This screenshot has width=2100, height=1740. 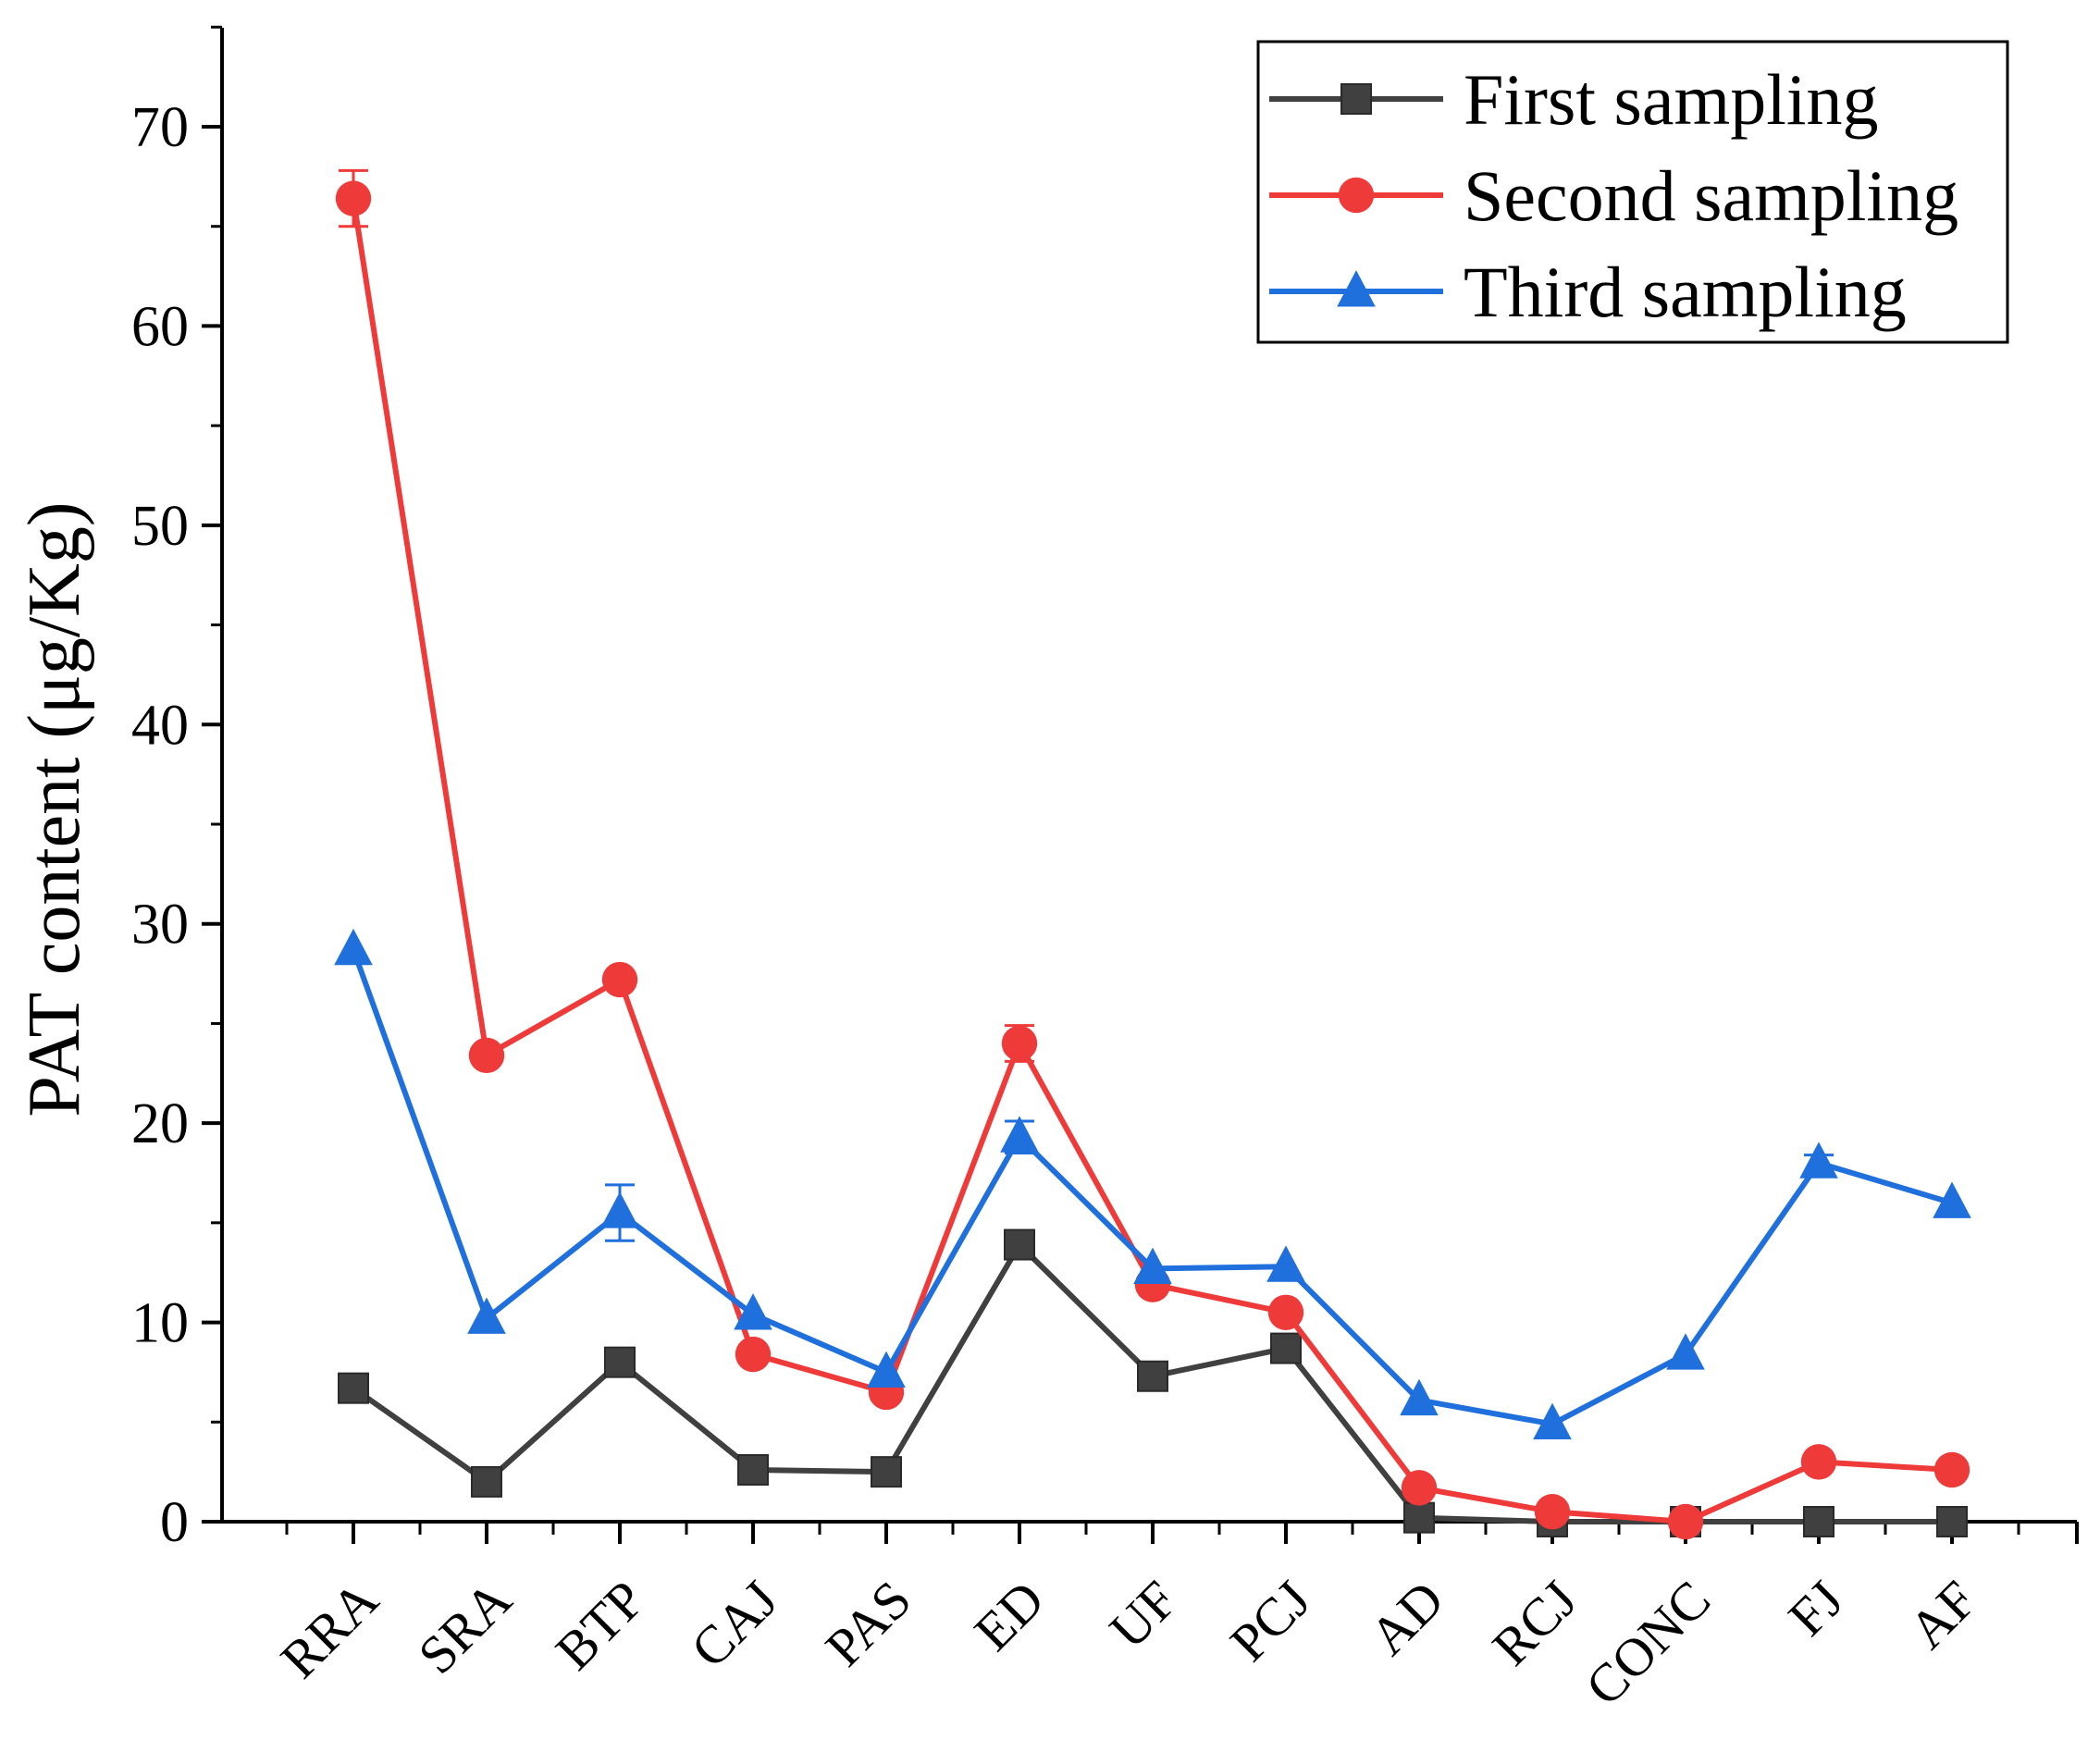 What do you see at coordinates (160, 925) in the screenshot?
I see `y-tick-label: 30` at bounding box center [160, 925].